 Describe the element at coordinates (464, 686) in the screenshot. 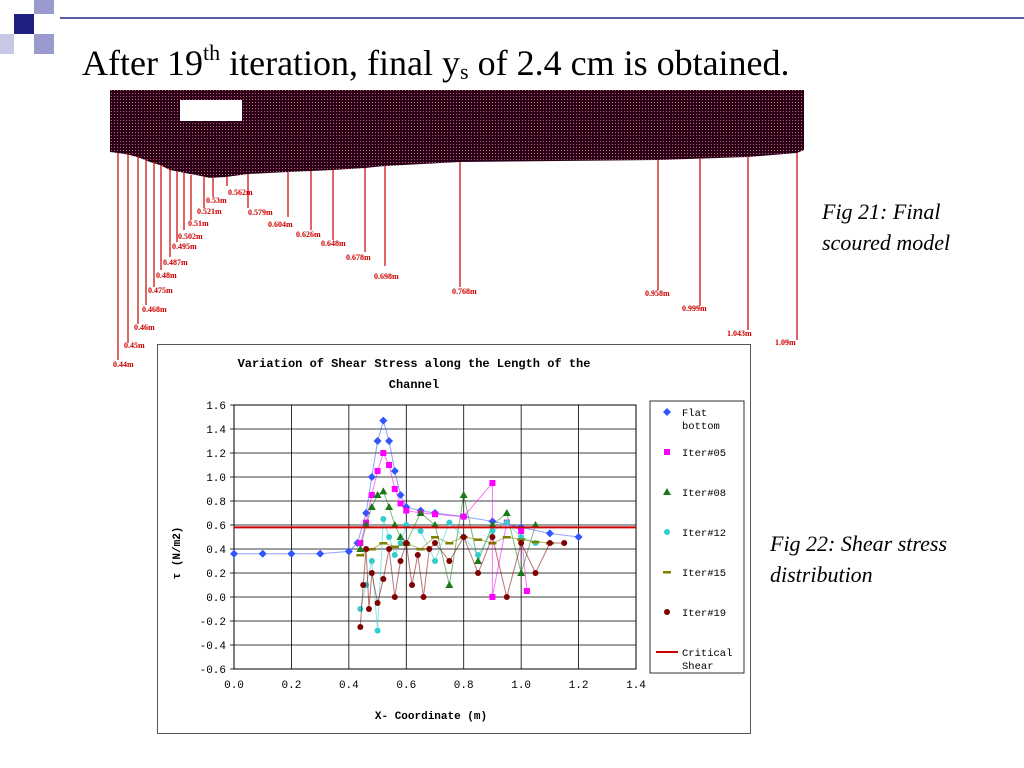

I see `x-tick-label: 0.8` at that location.